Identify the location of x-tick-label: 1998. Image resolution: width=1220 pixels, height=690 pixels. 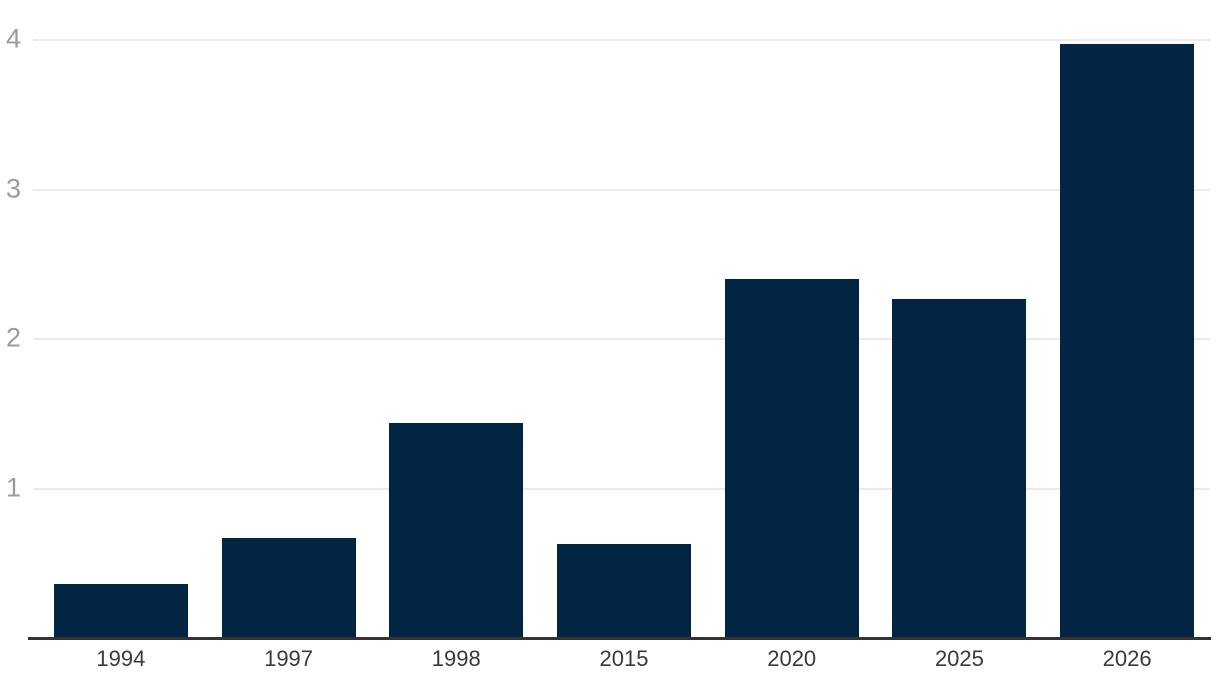
(456, 658).